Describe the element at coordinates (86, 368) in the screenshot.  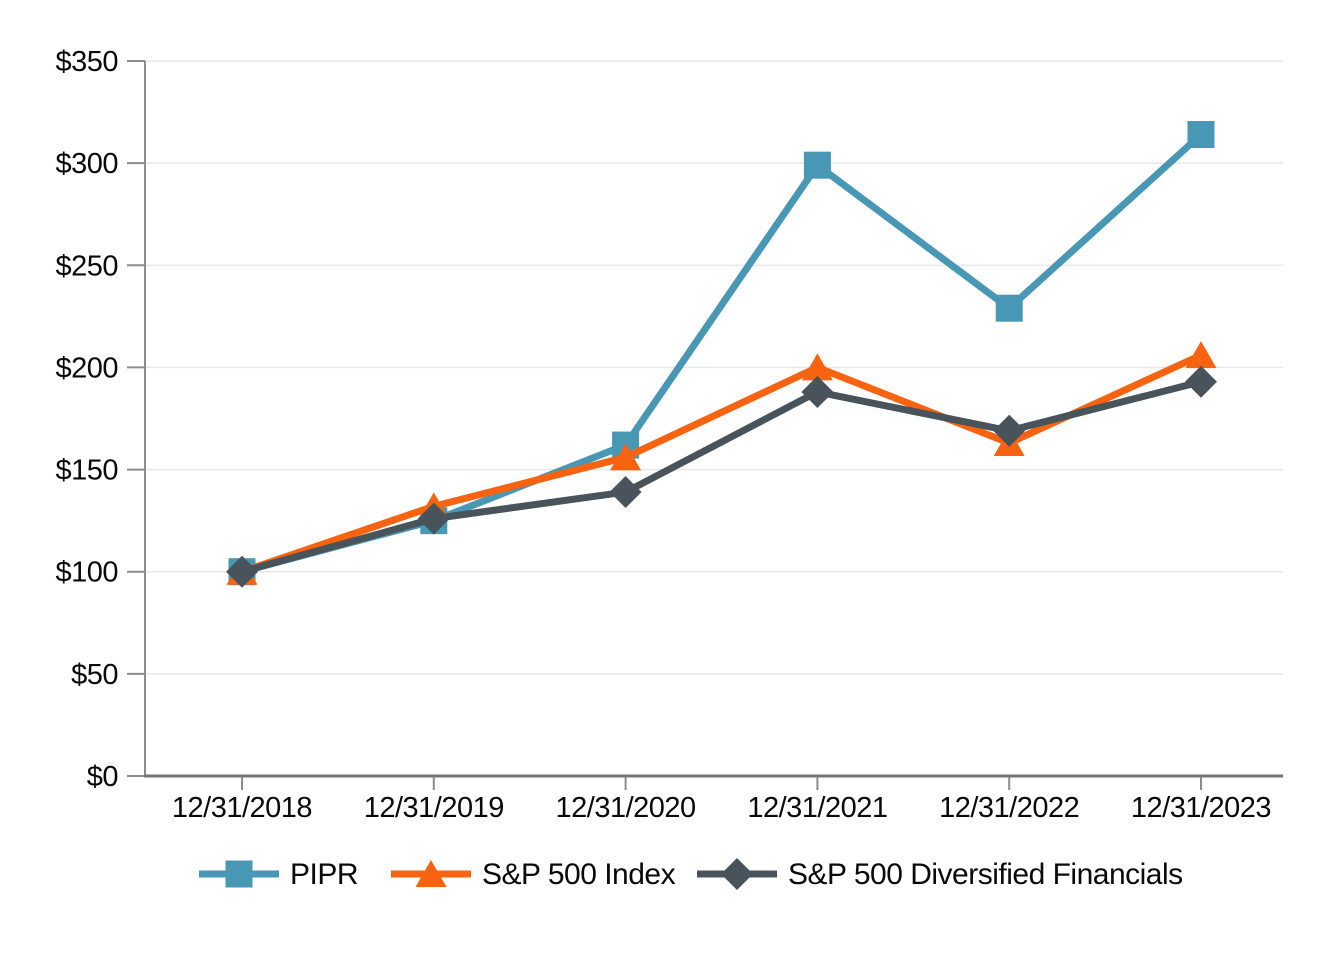
I see `y-tick-label: $200` at that location.